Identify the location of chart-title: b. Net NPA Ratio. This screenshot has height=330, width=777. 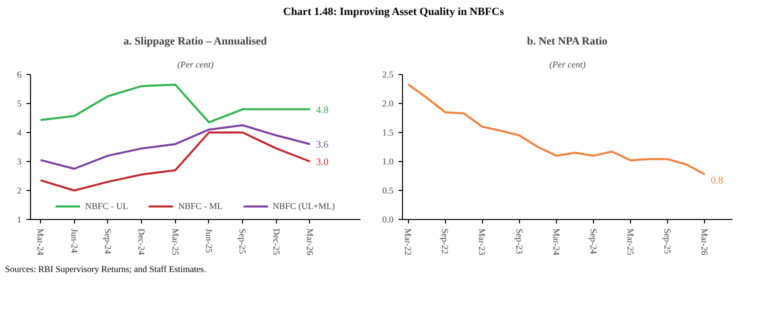
(567, 42).